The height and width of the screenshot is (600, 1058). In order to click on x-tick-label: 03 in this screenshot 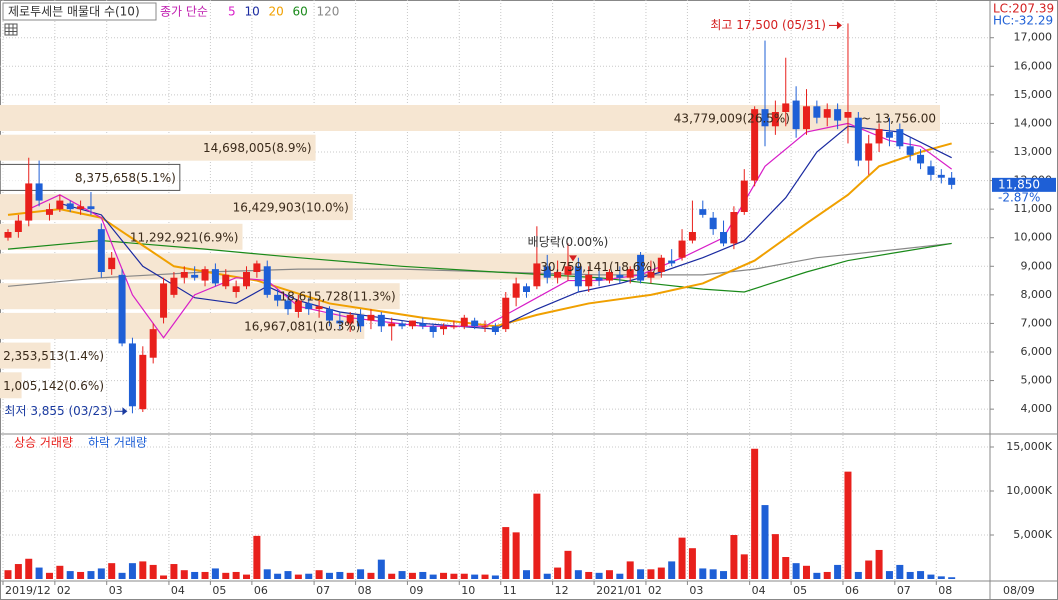, I will do `click(116, 590)`.